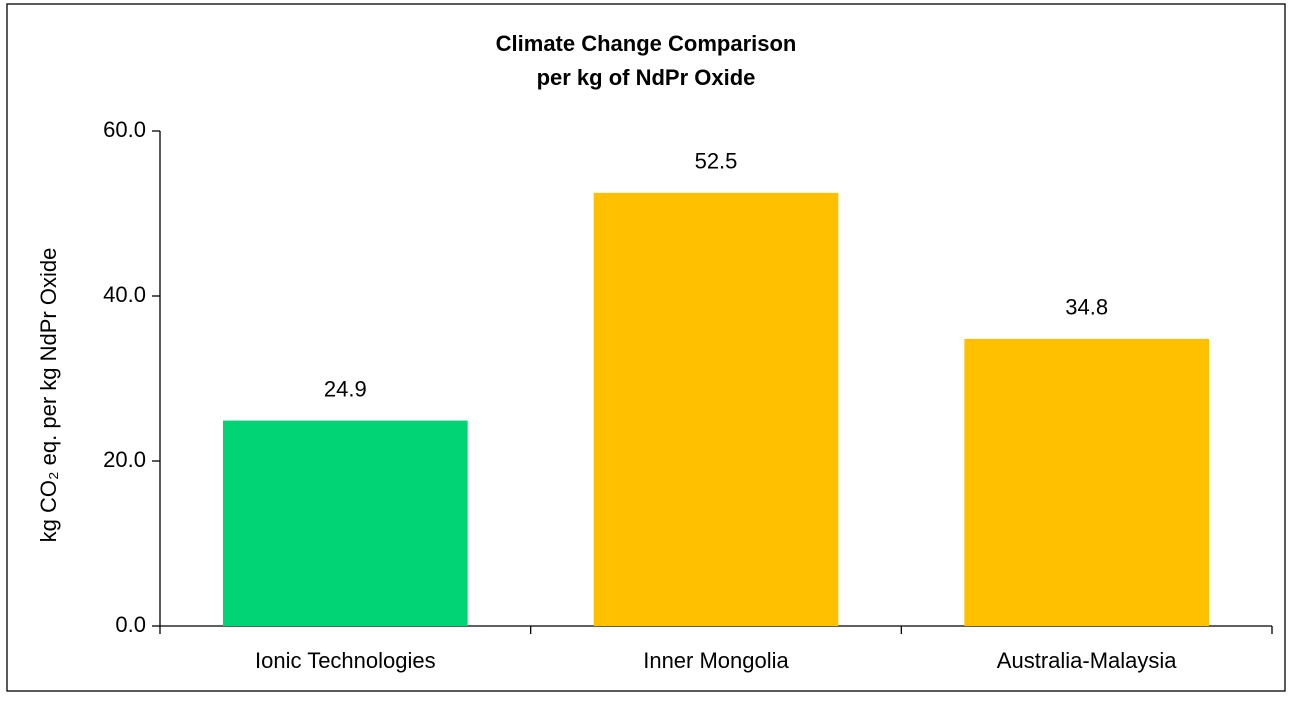  What do you see at coordinates (716, 660) in the screenshot?
I see `x-tick-label: Inner Mongolia` at bounding box center [716, 660].